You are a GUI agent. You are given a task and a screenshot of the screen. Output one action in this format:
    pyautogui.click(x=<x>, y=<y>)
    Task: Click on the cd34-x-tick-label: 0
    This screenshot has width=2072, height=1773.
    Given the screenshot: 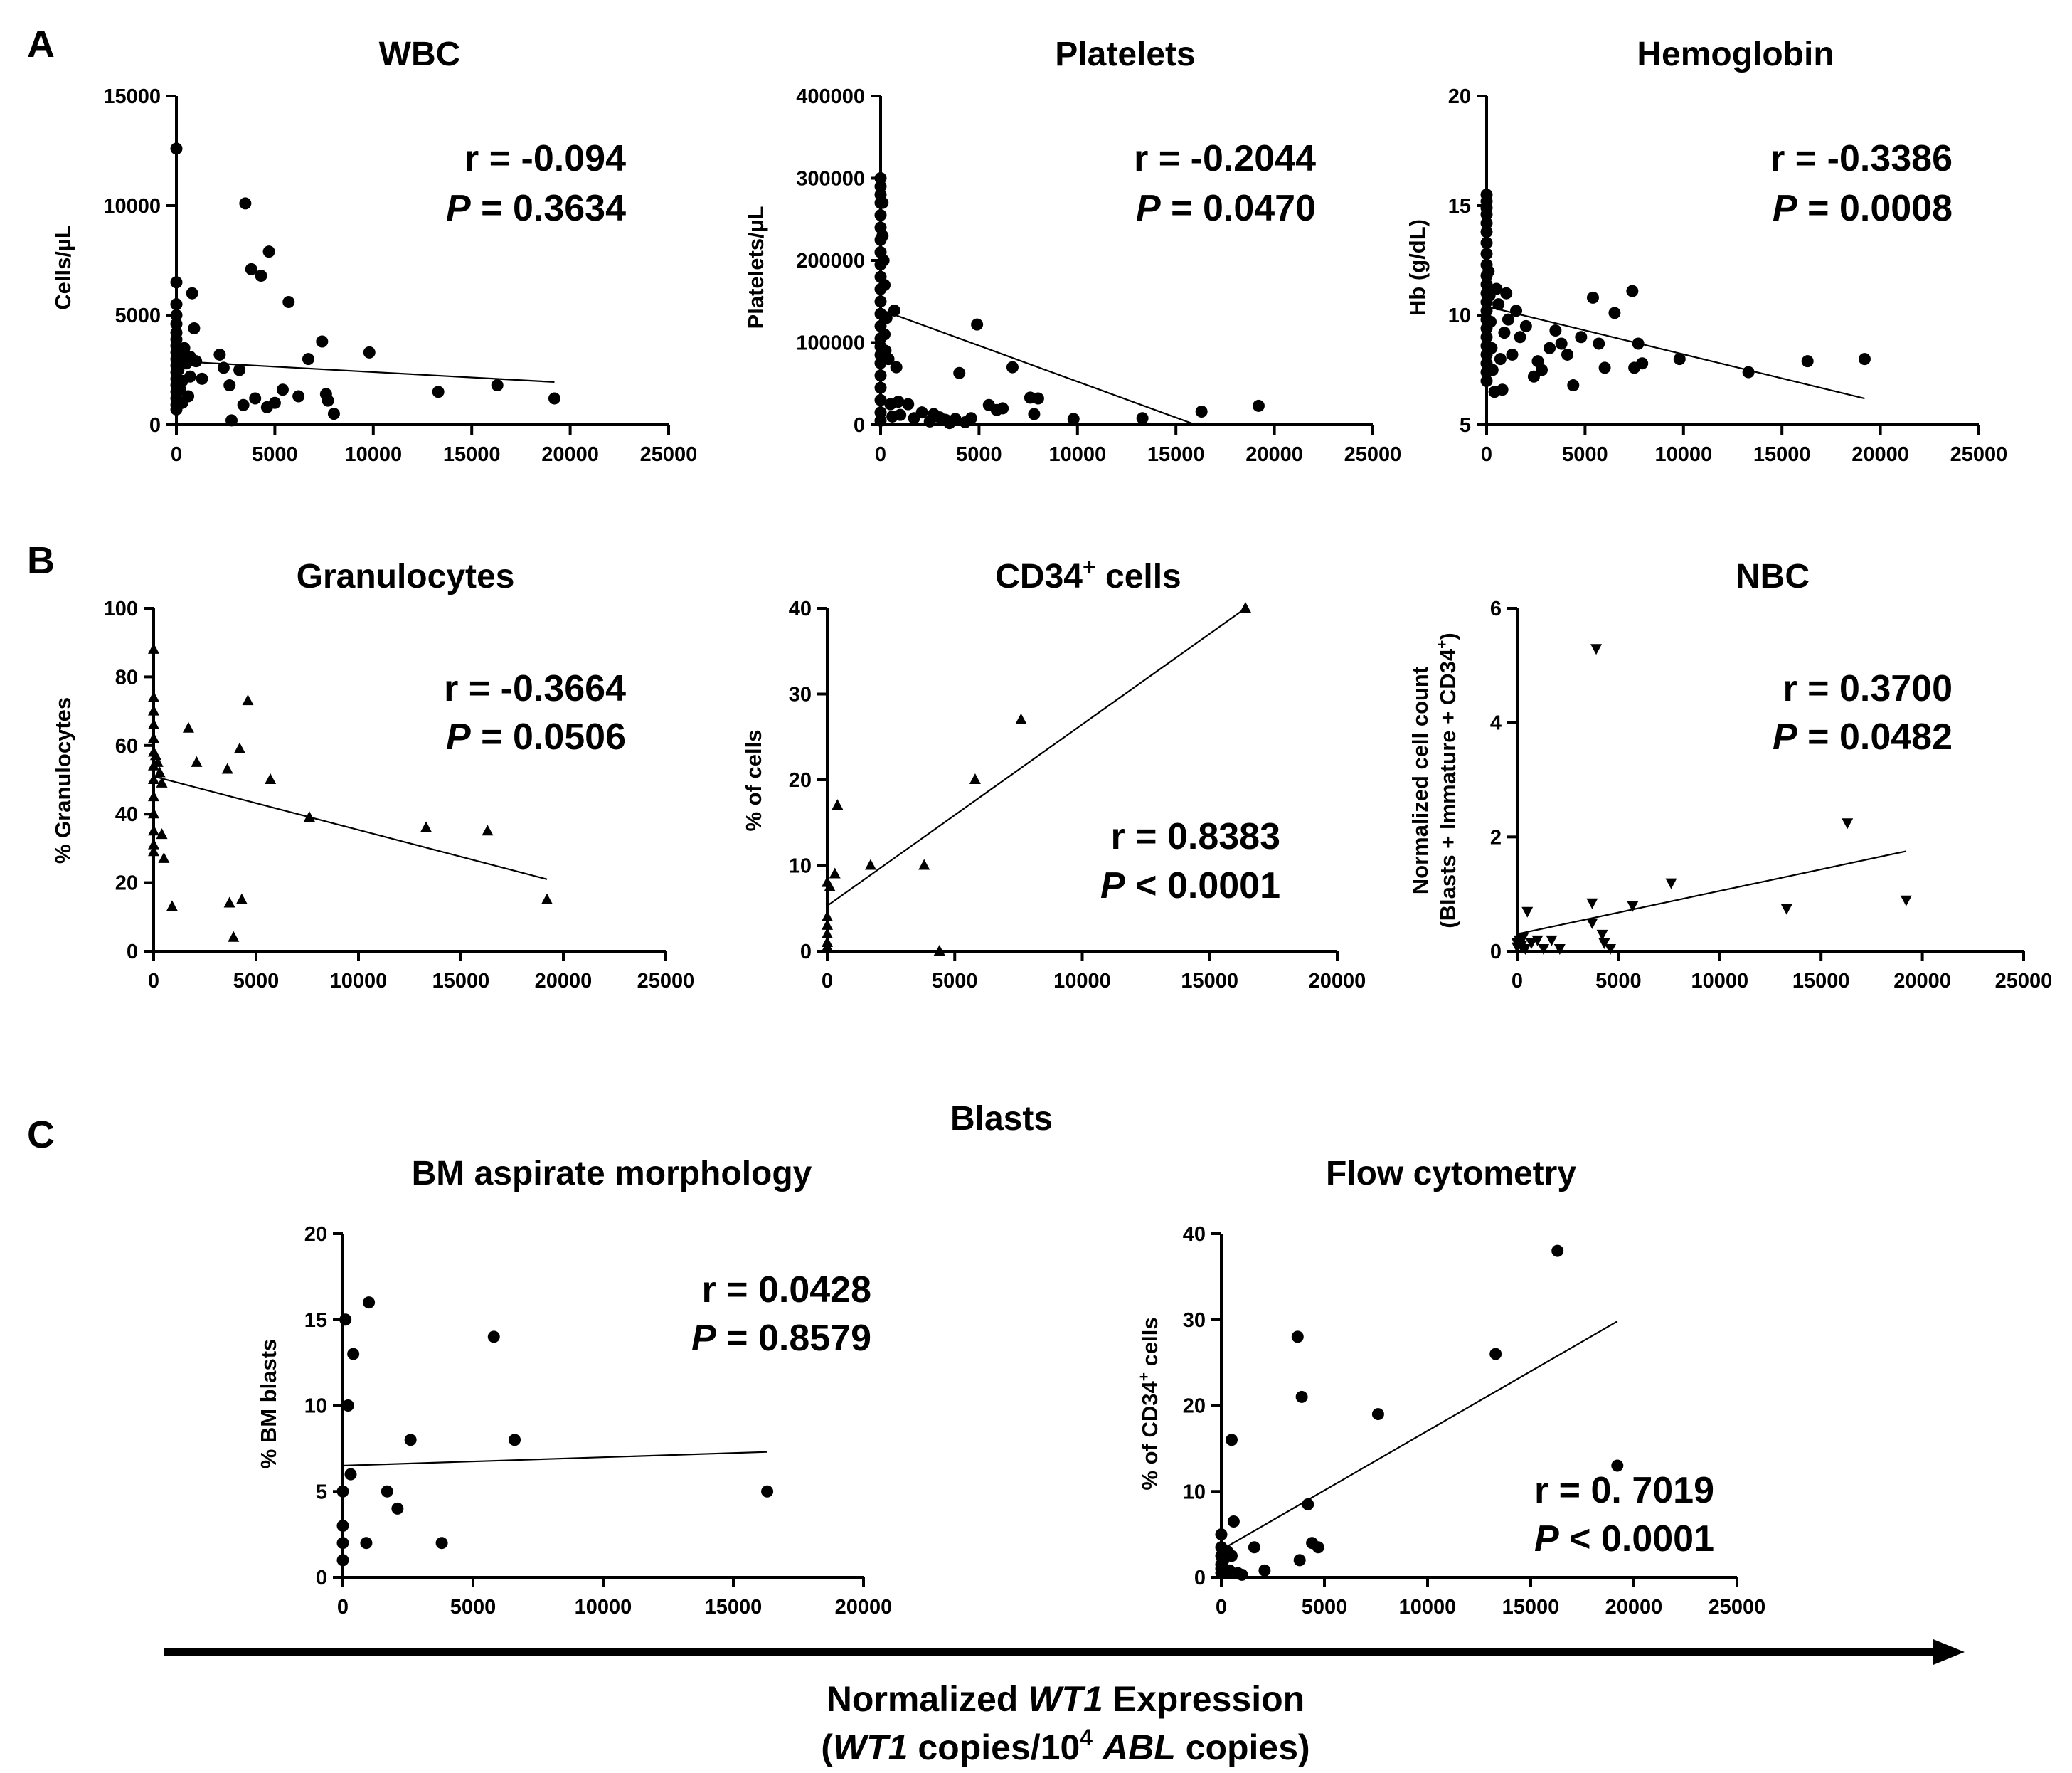 What is the action you would take?
    pyautogui.click(x=827, y=981)
    